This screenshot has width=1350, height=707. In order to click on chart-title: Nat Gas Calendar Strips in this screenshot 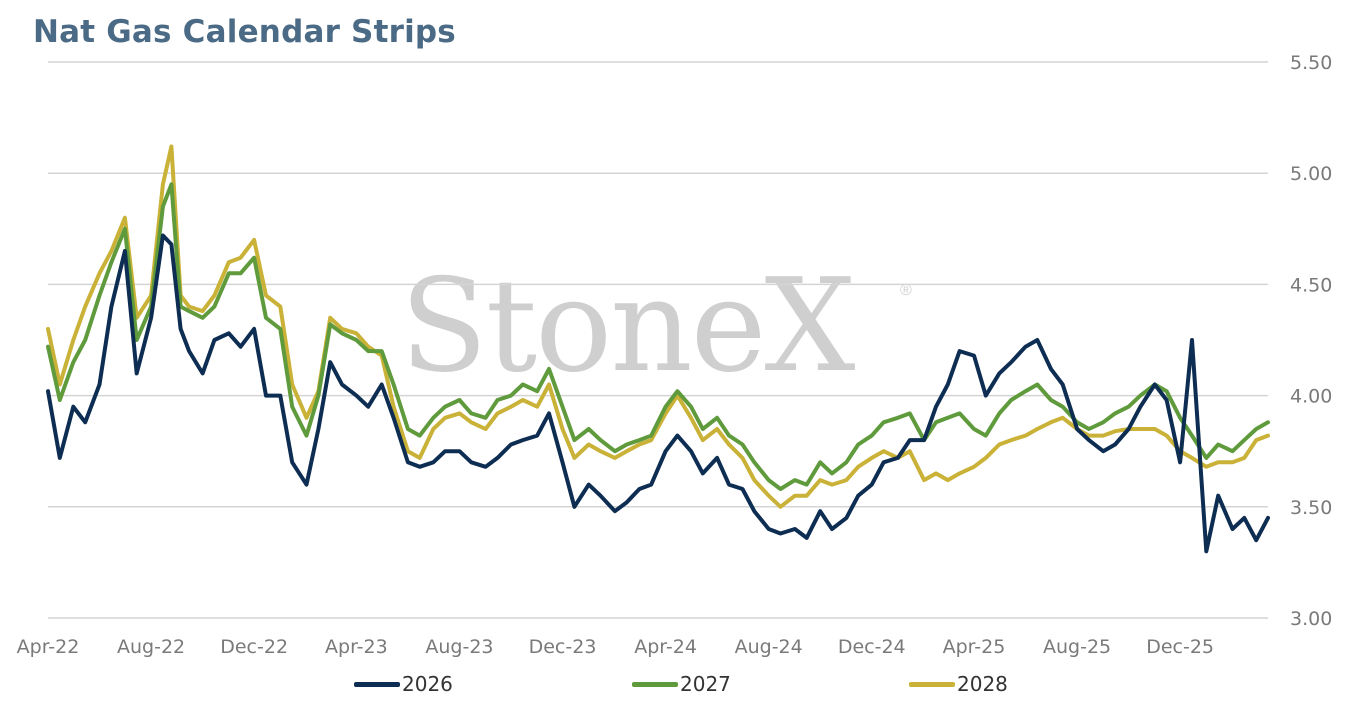, I will do `click(244, 32)`.